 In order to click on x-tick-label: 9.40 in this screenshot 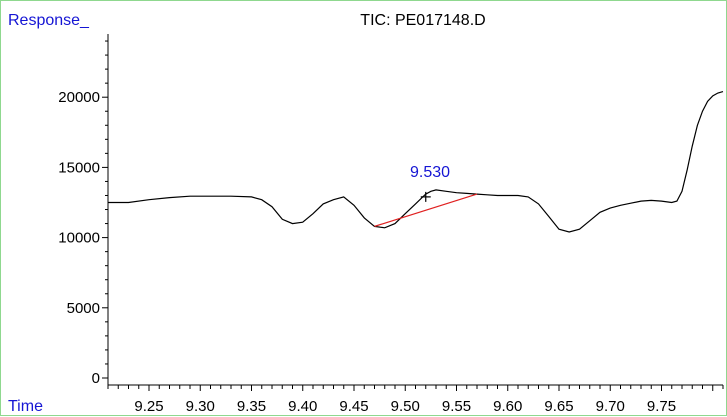, I will do `click(302, 406)`.